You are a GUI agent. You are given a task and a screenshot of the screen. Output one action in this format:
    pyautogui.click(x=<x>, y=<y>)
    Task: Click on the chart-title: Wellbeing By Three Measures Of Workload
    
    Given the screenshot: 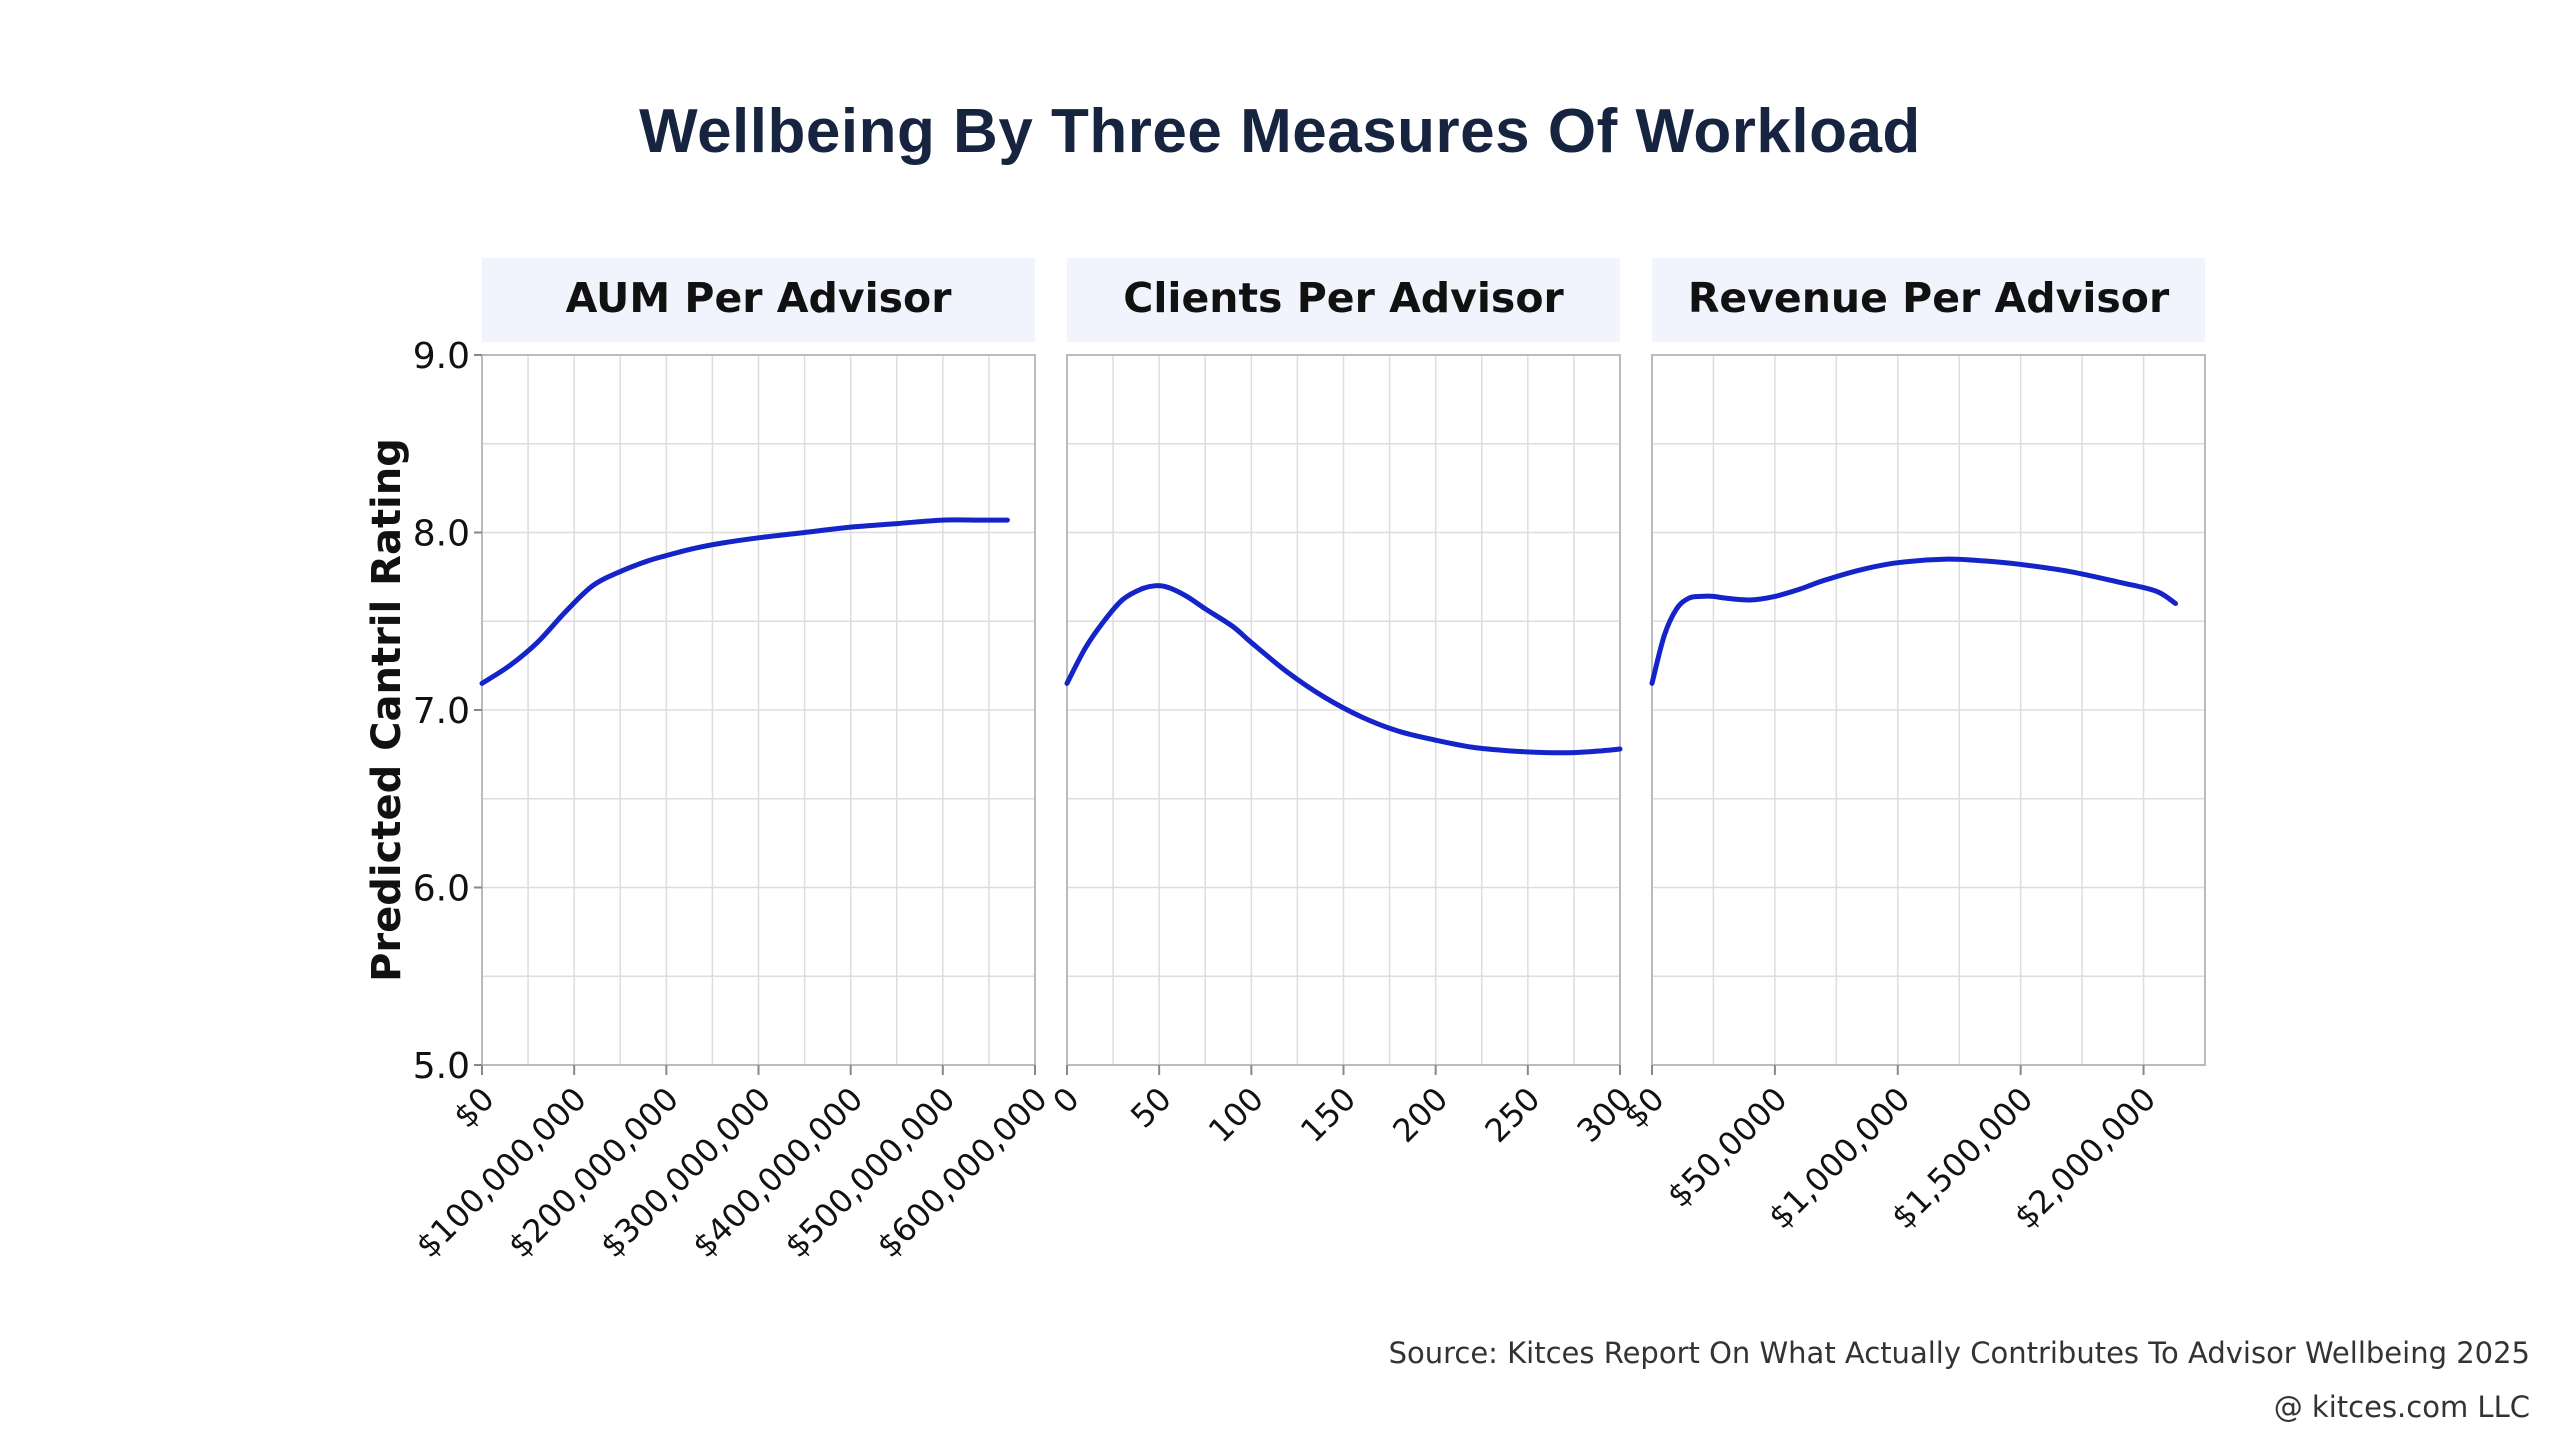 What is the action you would take?
    pyautogui.click(x=1280, y=131)
    